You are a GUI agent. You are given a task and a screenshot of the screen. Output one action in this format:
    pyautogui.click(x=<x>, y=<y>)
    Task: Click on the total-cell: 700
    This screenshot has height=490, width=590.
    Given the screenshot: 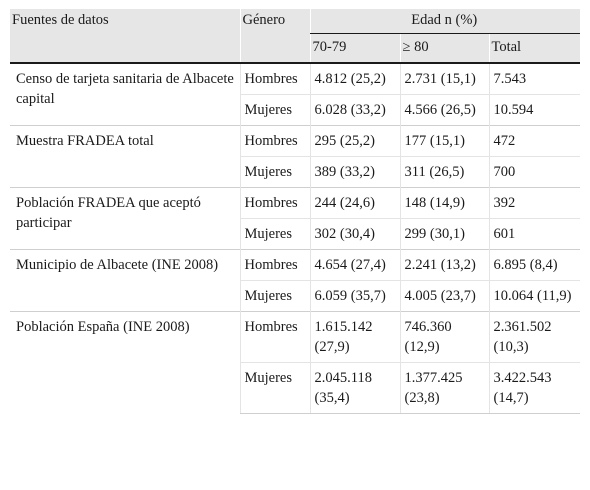 What is the action you would take?
    pyautogui.click(x=534, y=172)
    